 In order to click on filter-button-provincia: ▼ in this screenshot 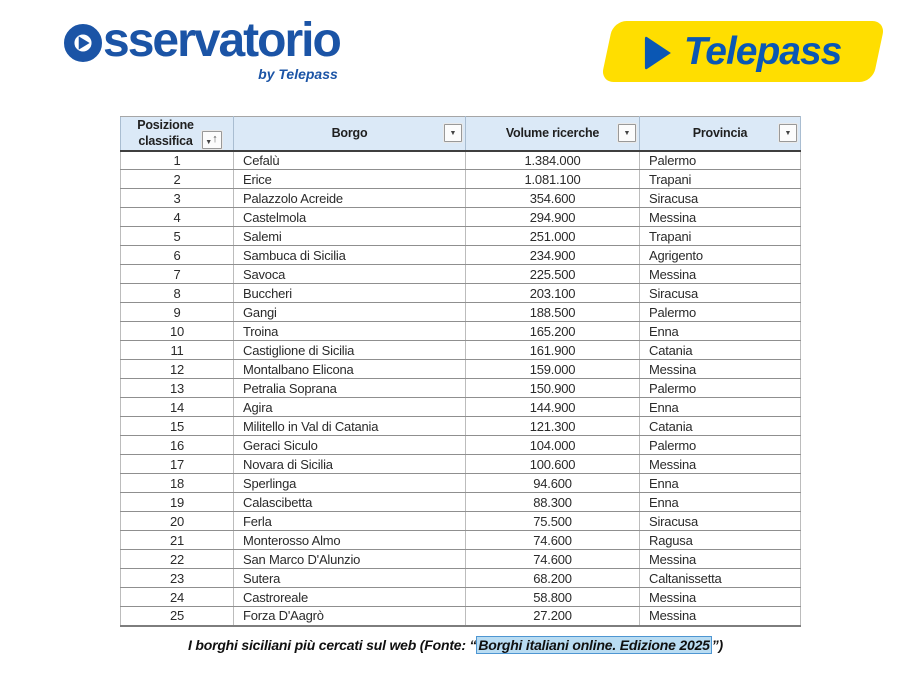, I will do `click(788, 133)`.